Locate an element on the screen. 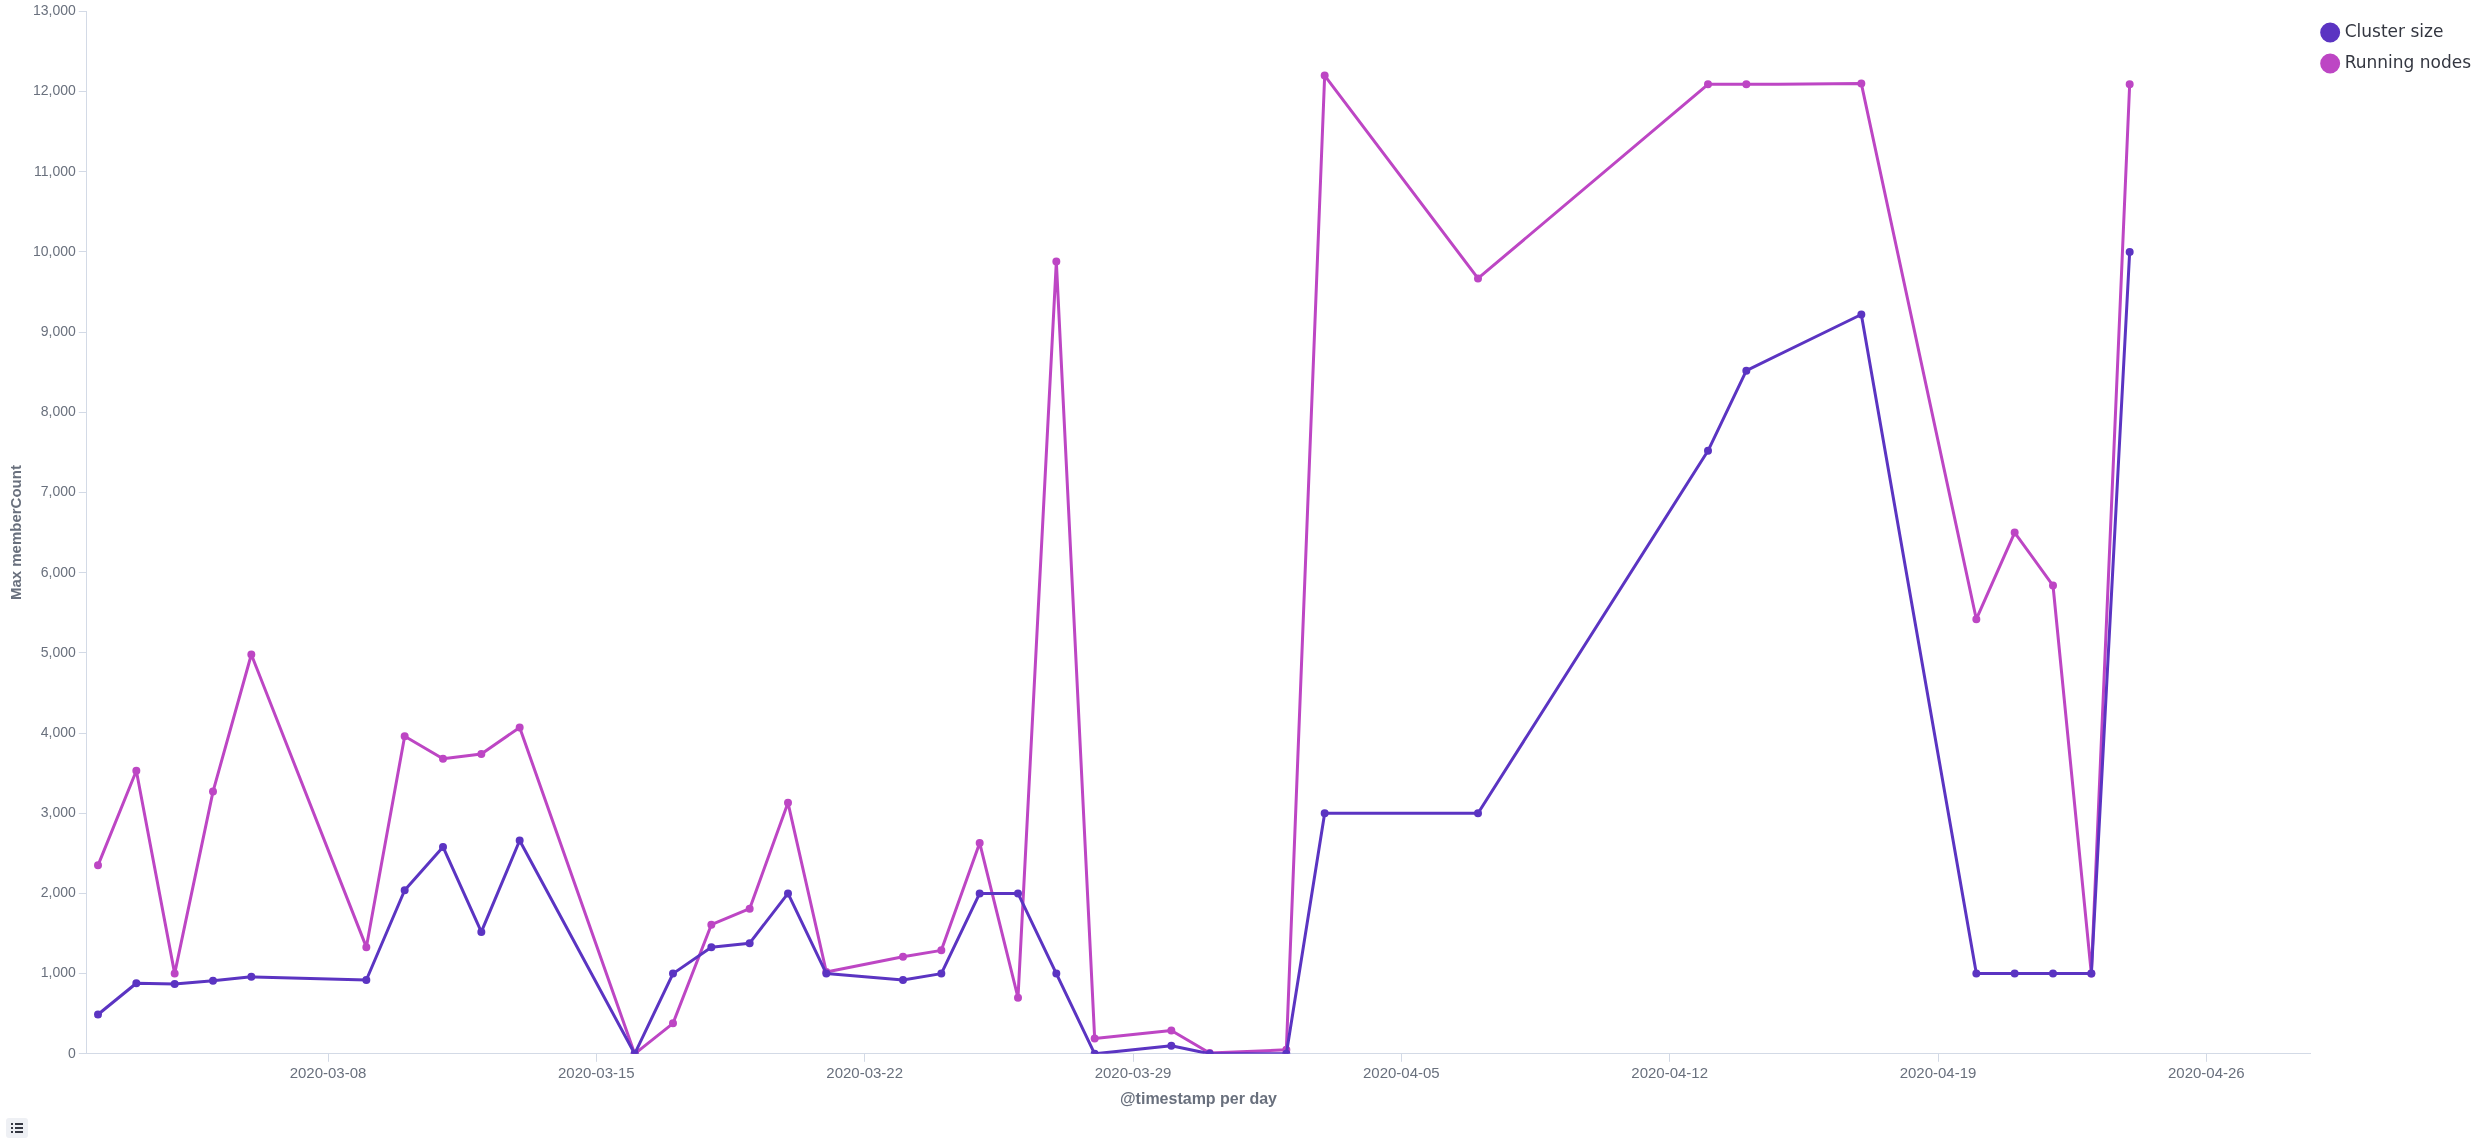 This screenshot has height=1143, width=2491. y-tick-label: 8,000 is located at coordinates (58, 411).